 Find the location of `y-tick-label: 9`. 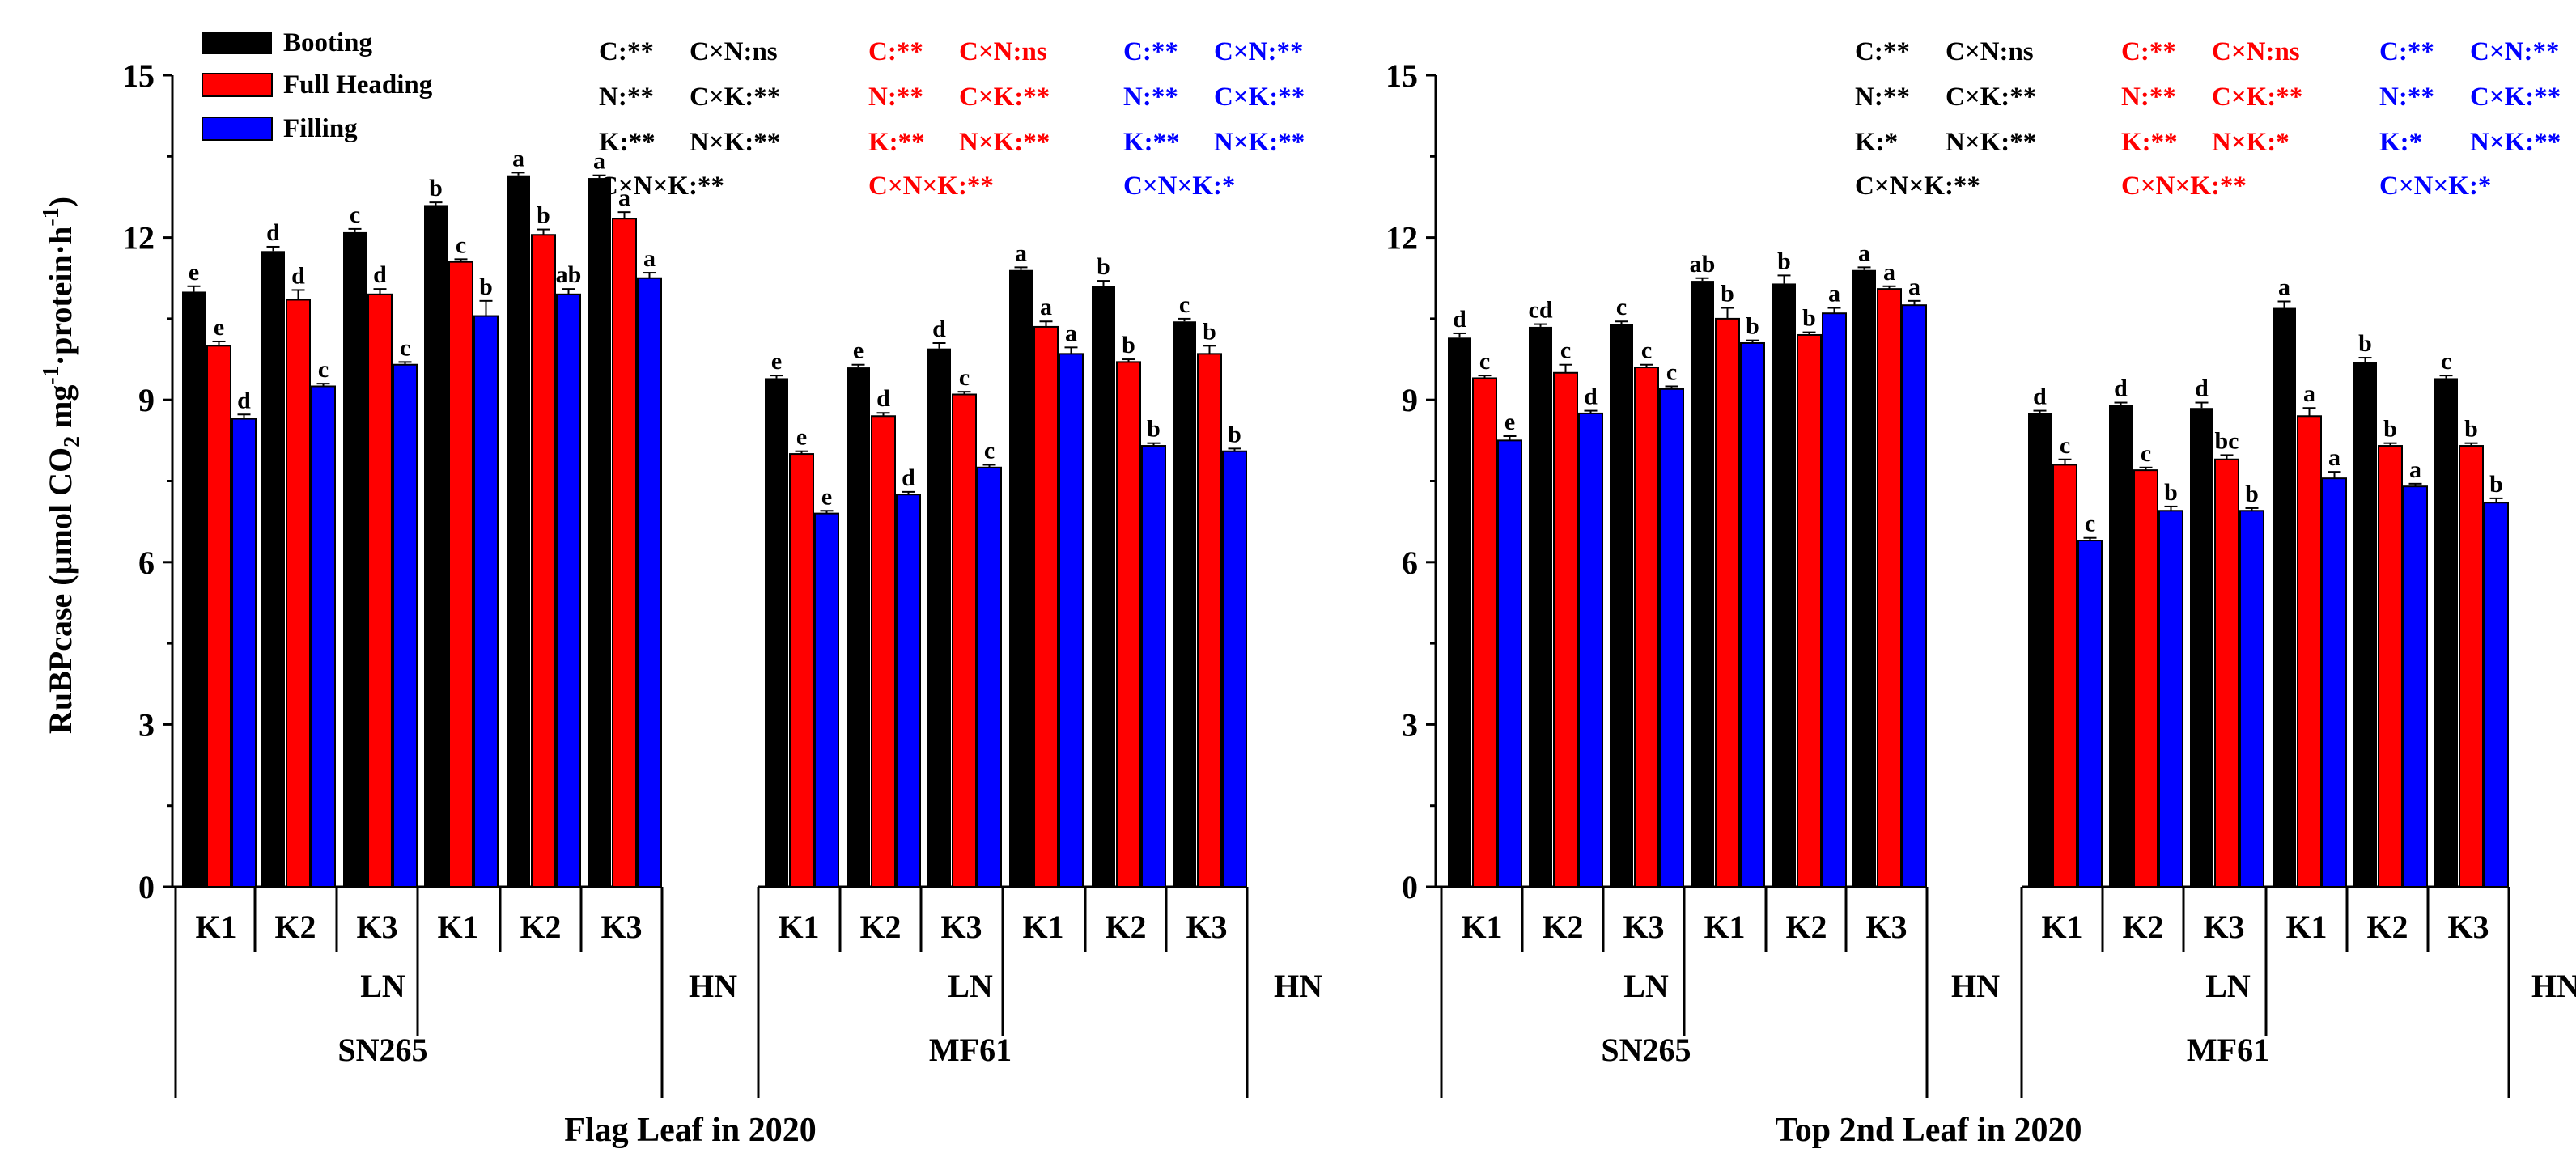

y-tick-label: 9 is located at coordinates (146, 400).